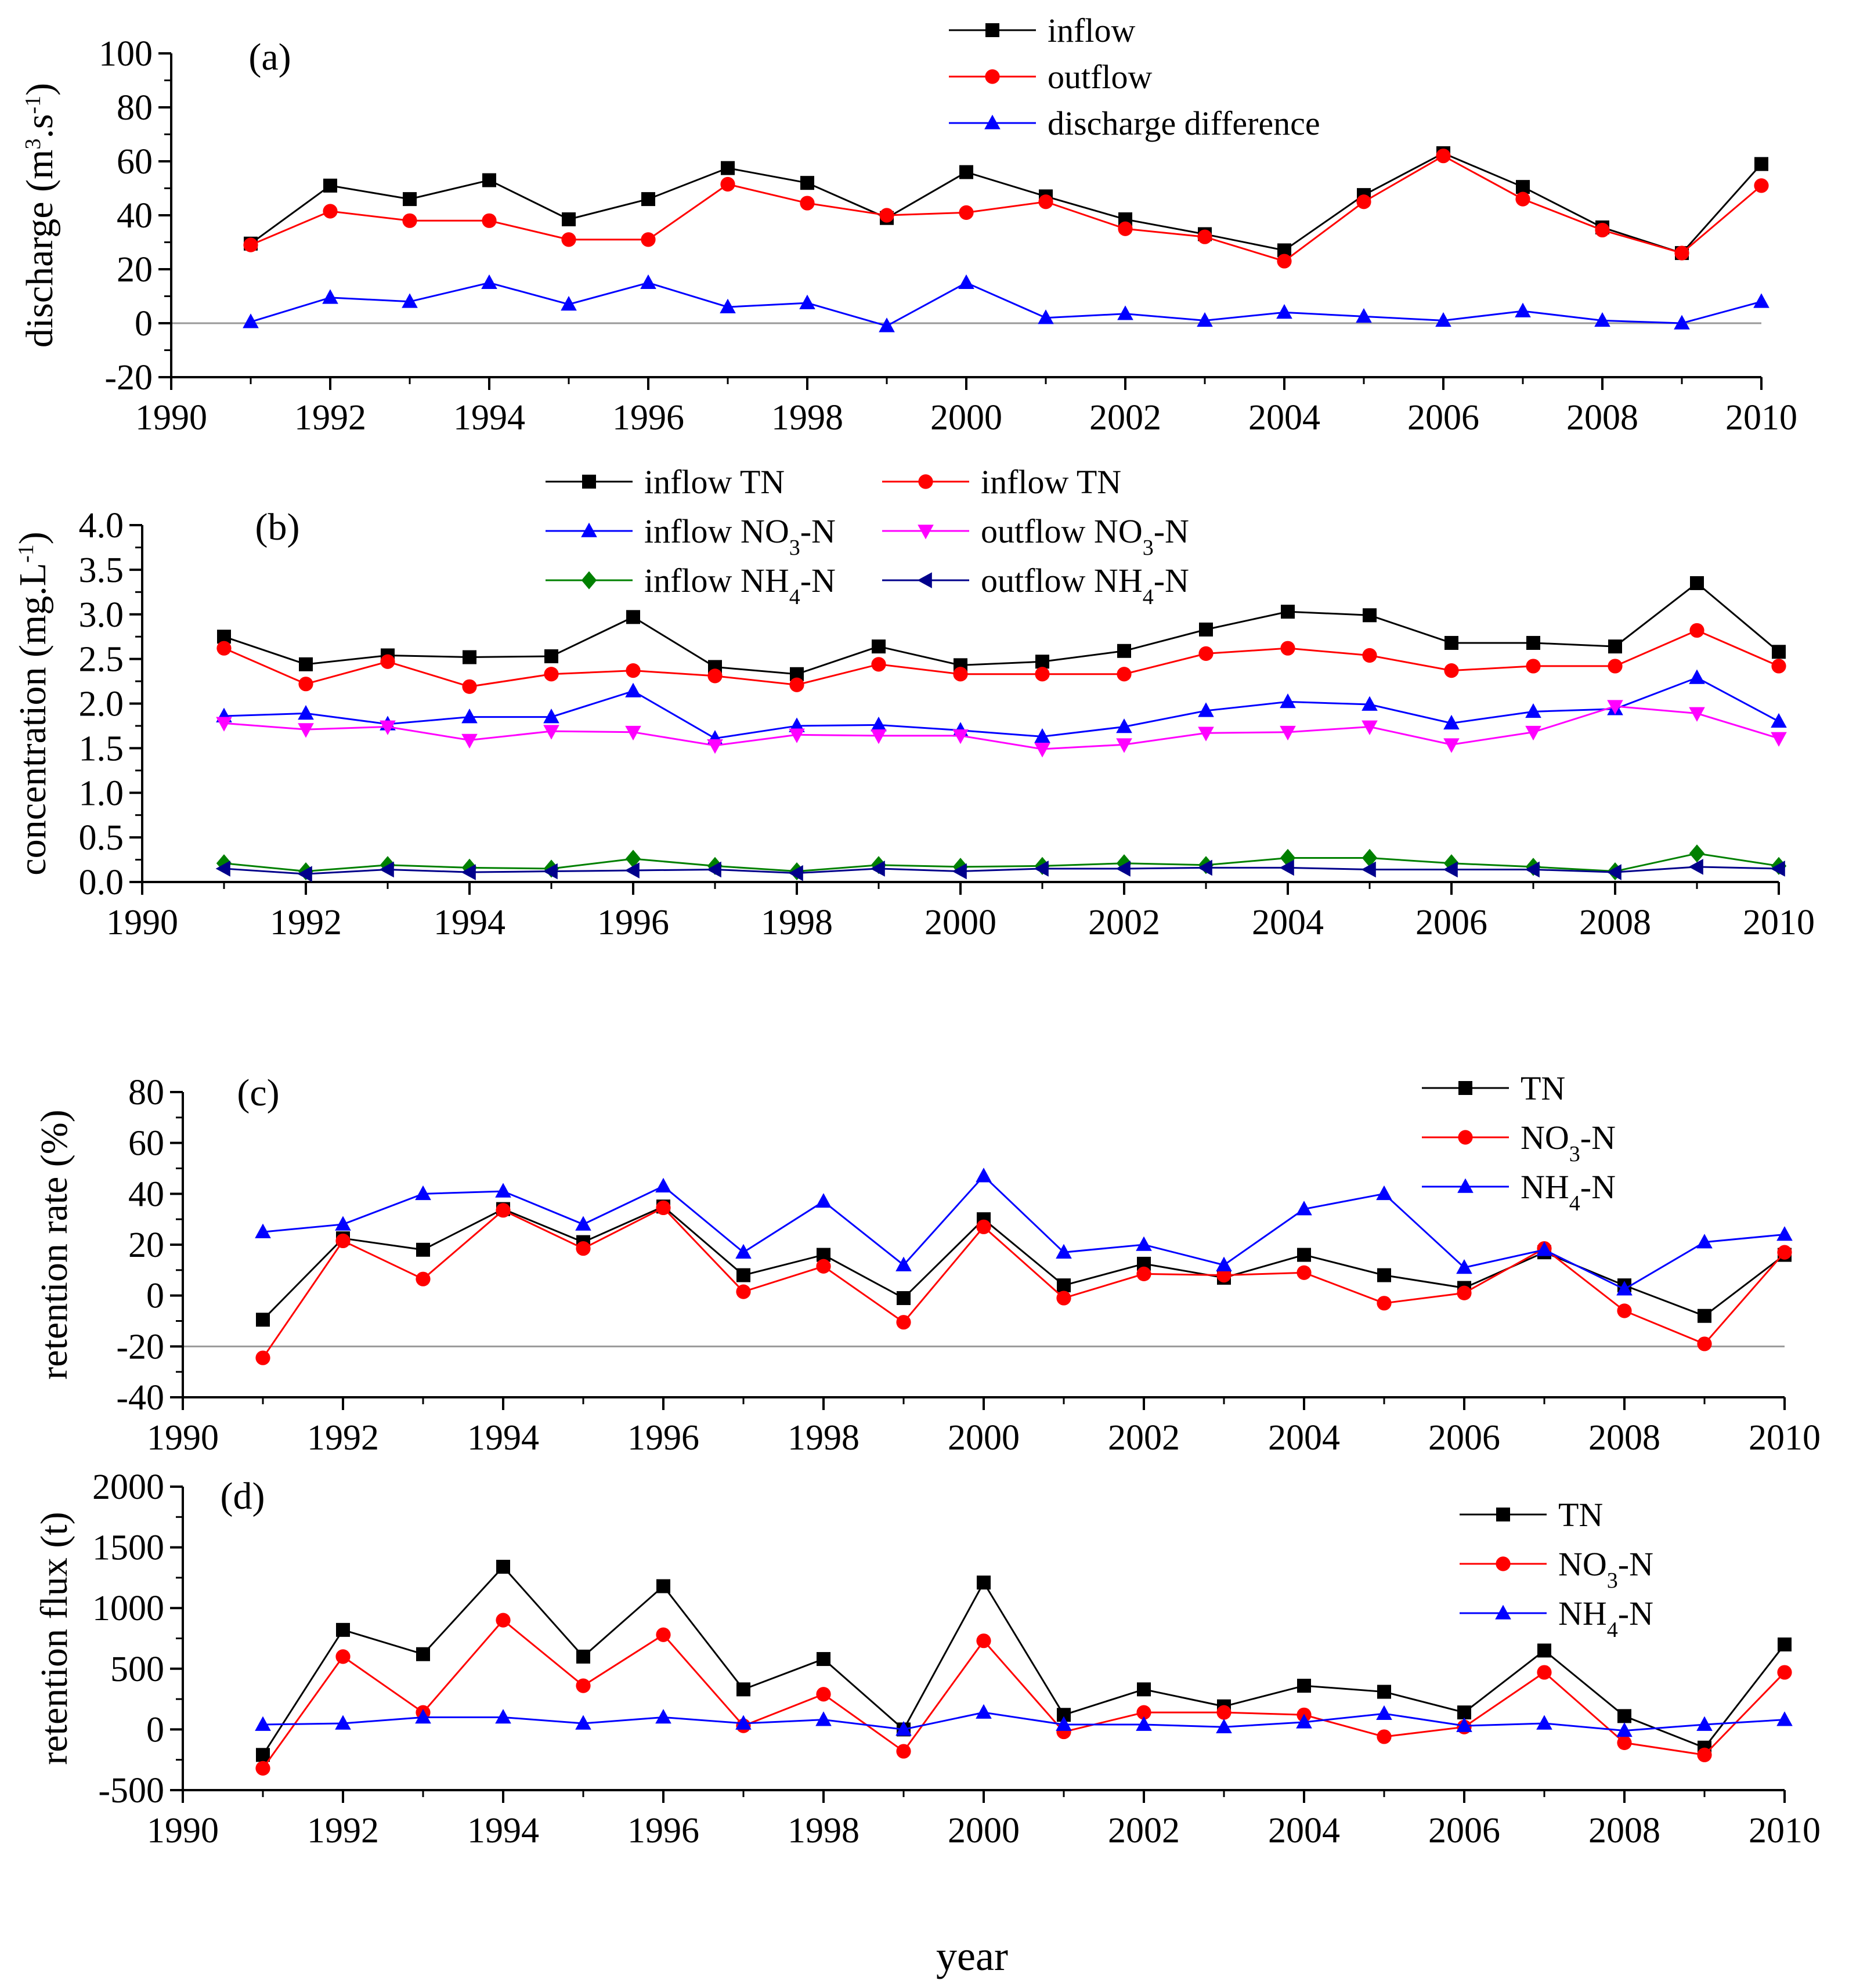  What do you see at coordinates (1531, 1515) in the screenshot?
I see `legend-entry: TN` at bounding box center [1531, 1515].